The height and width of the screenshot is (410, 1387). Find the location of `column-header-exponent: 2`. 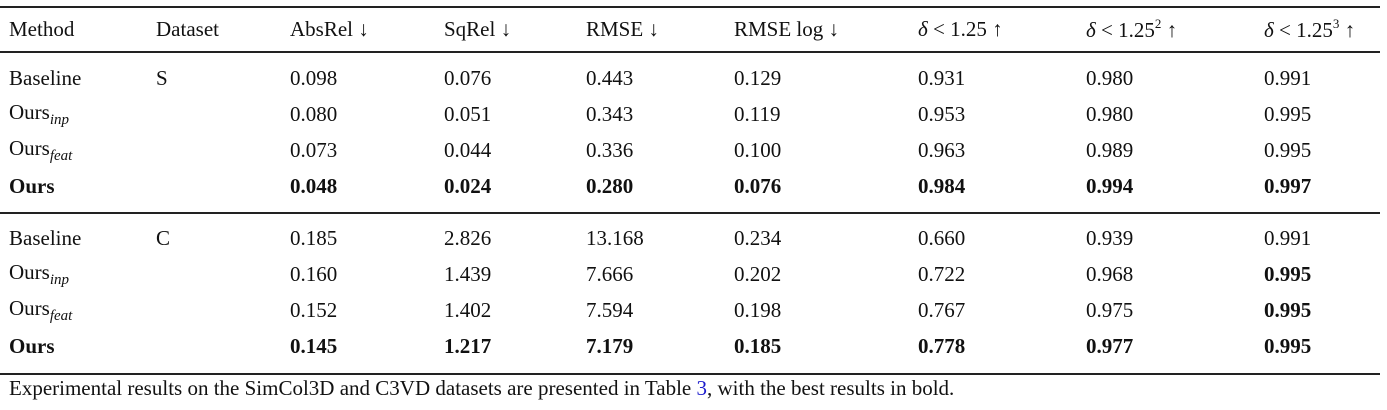

column-header-exponent: 2 is located at coordinates (1158, 23).